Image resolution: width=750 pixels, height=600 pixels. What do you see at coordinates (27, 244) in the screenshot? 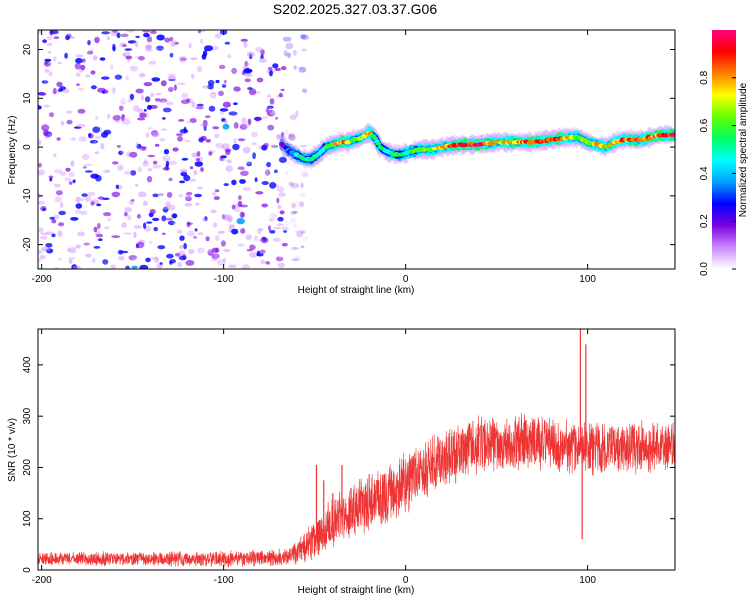
I see `y-tick-label: -20` at bounding box center [27, 244].